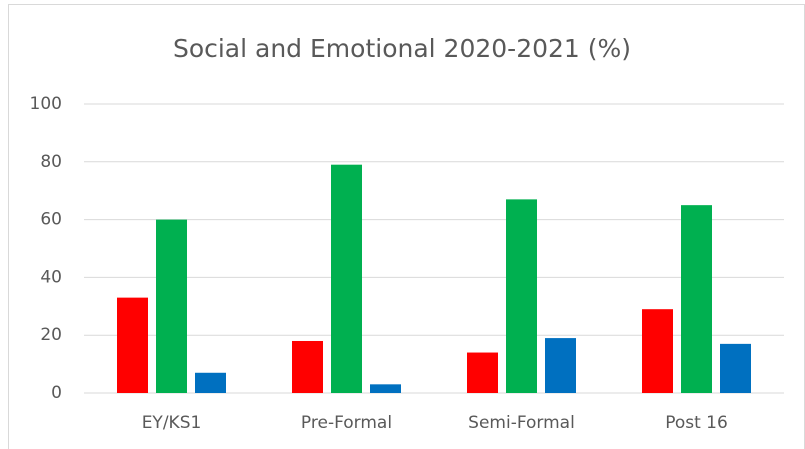  What do you see at coordinates (46, 104) in the screenshot?
I see `y-tick-label: 100` at bounding box center [46, 104].